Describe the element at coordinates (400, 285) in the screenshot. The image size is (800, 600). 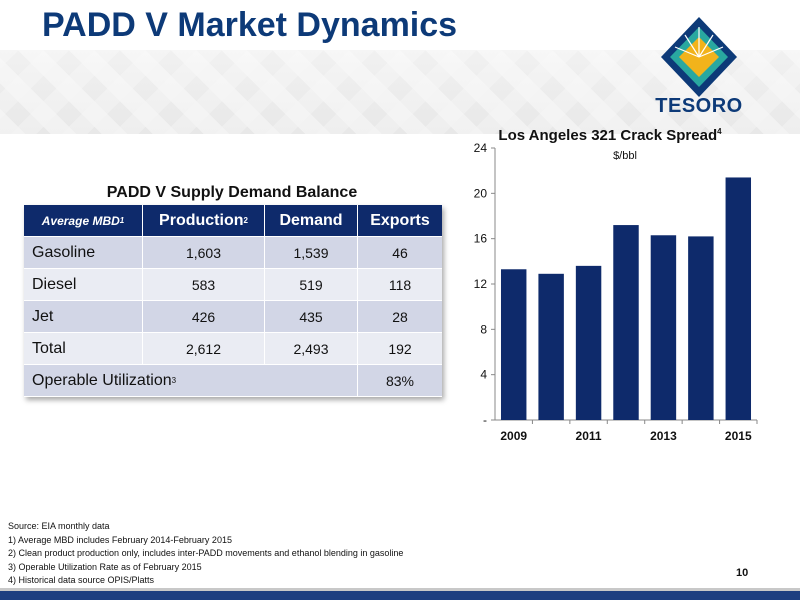
I see `exports-value: 118` at that location.